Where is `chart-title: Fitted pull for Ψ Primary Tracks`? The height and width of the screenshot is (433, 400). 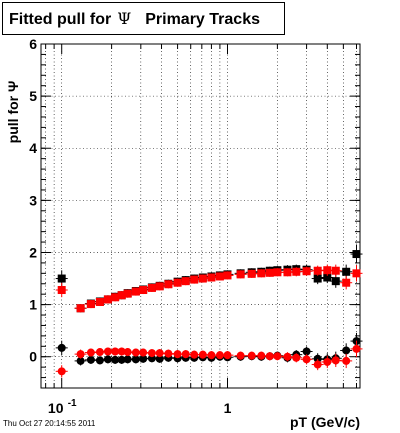 chart-title: Fitted pull for Ψ Primary Tracks is located at coordinates (143, 18).